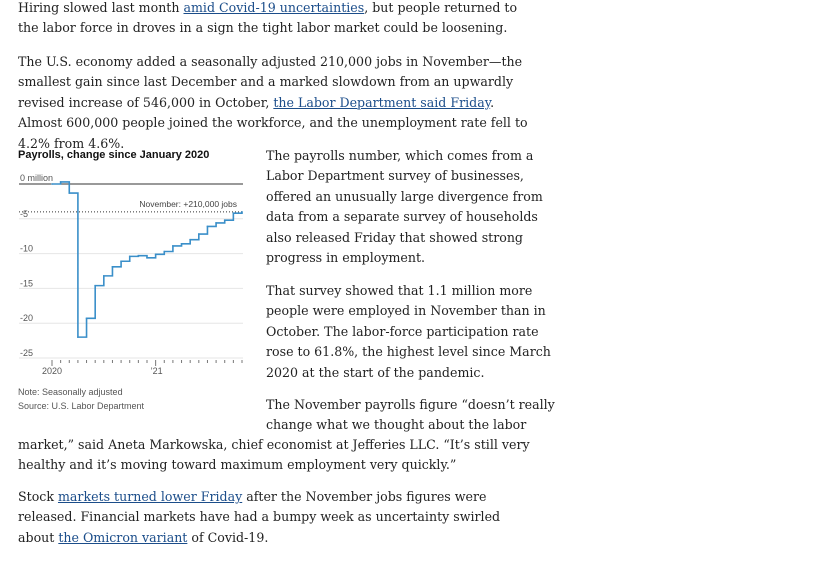  I want to click on chart-ticks: 0 million -5 -10 -15 -20 -25 2020 ’21, so click(131, 274).